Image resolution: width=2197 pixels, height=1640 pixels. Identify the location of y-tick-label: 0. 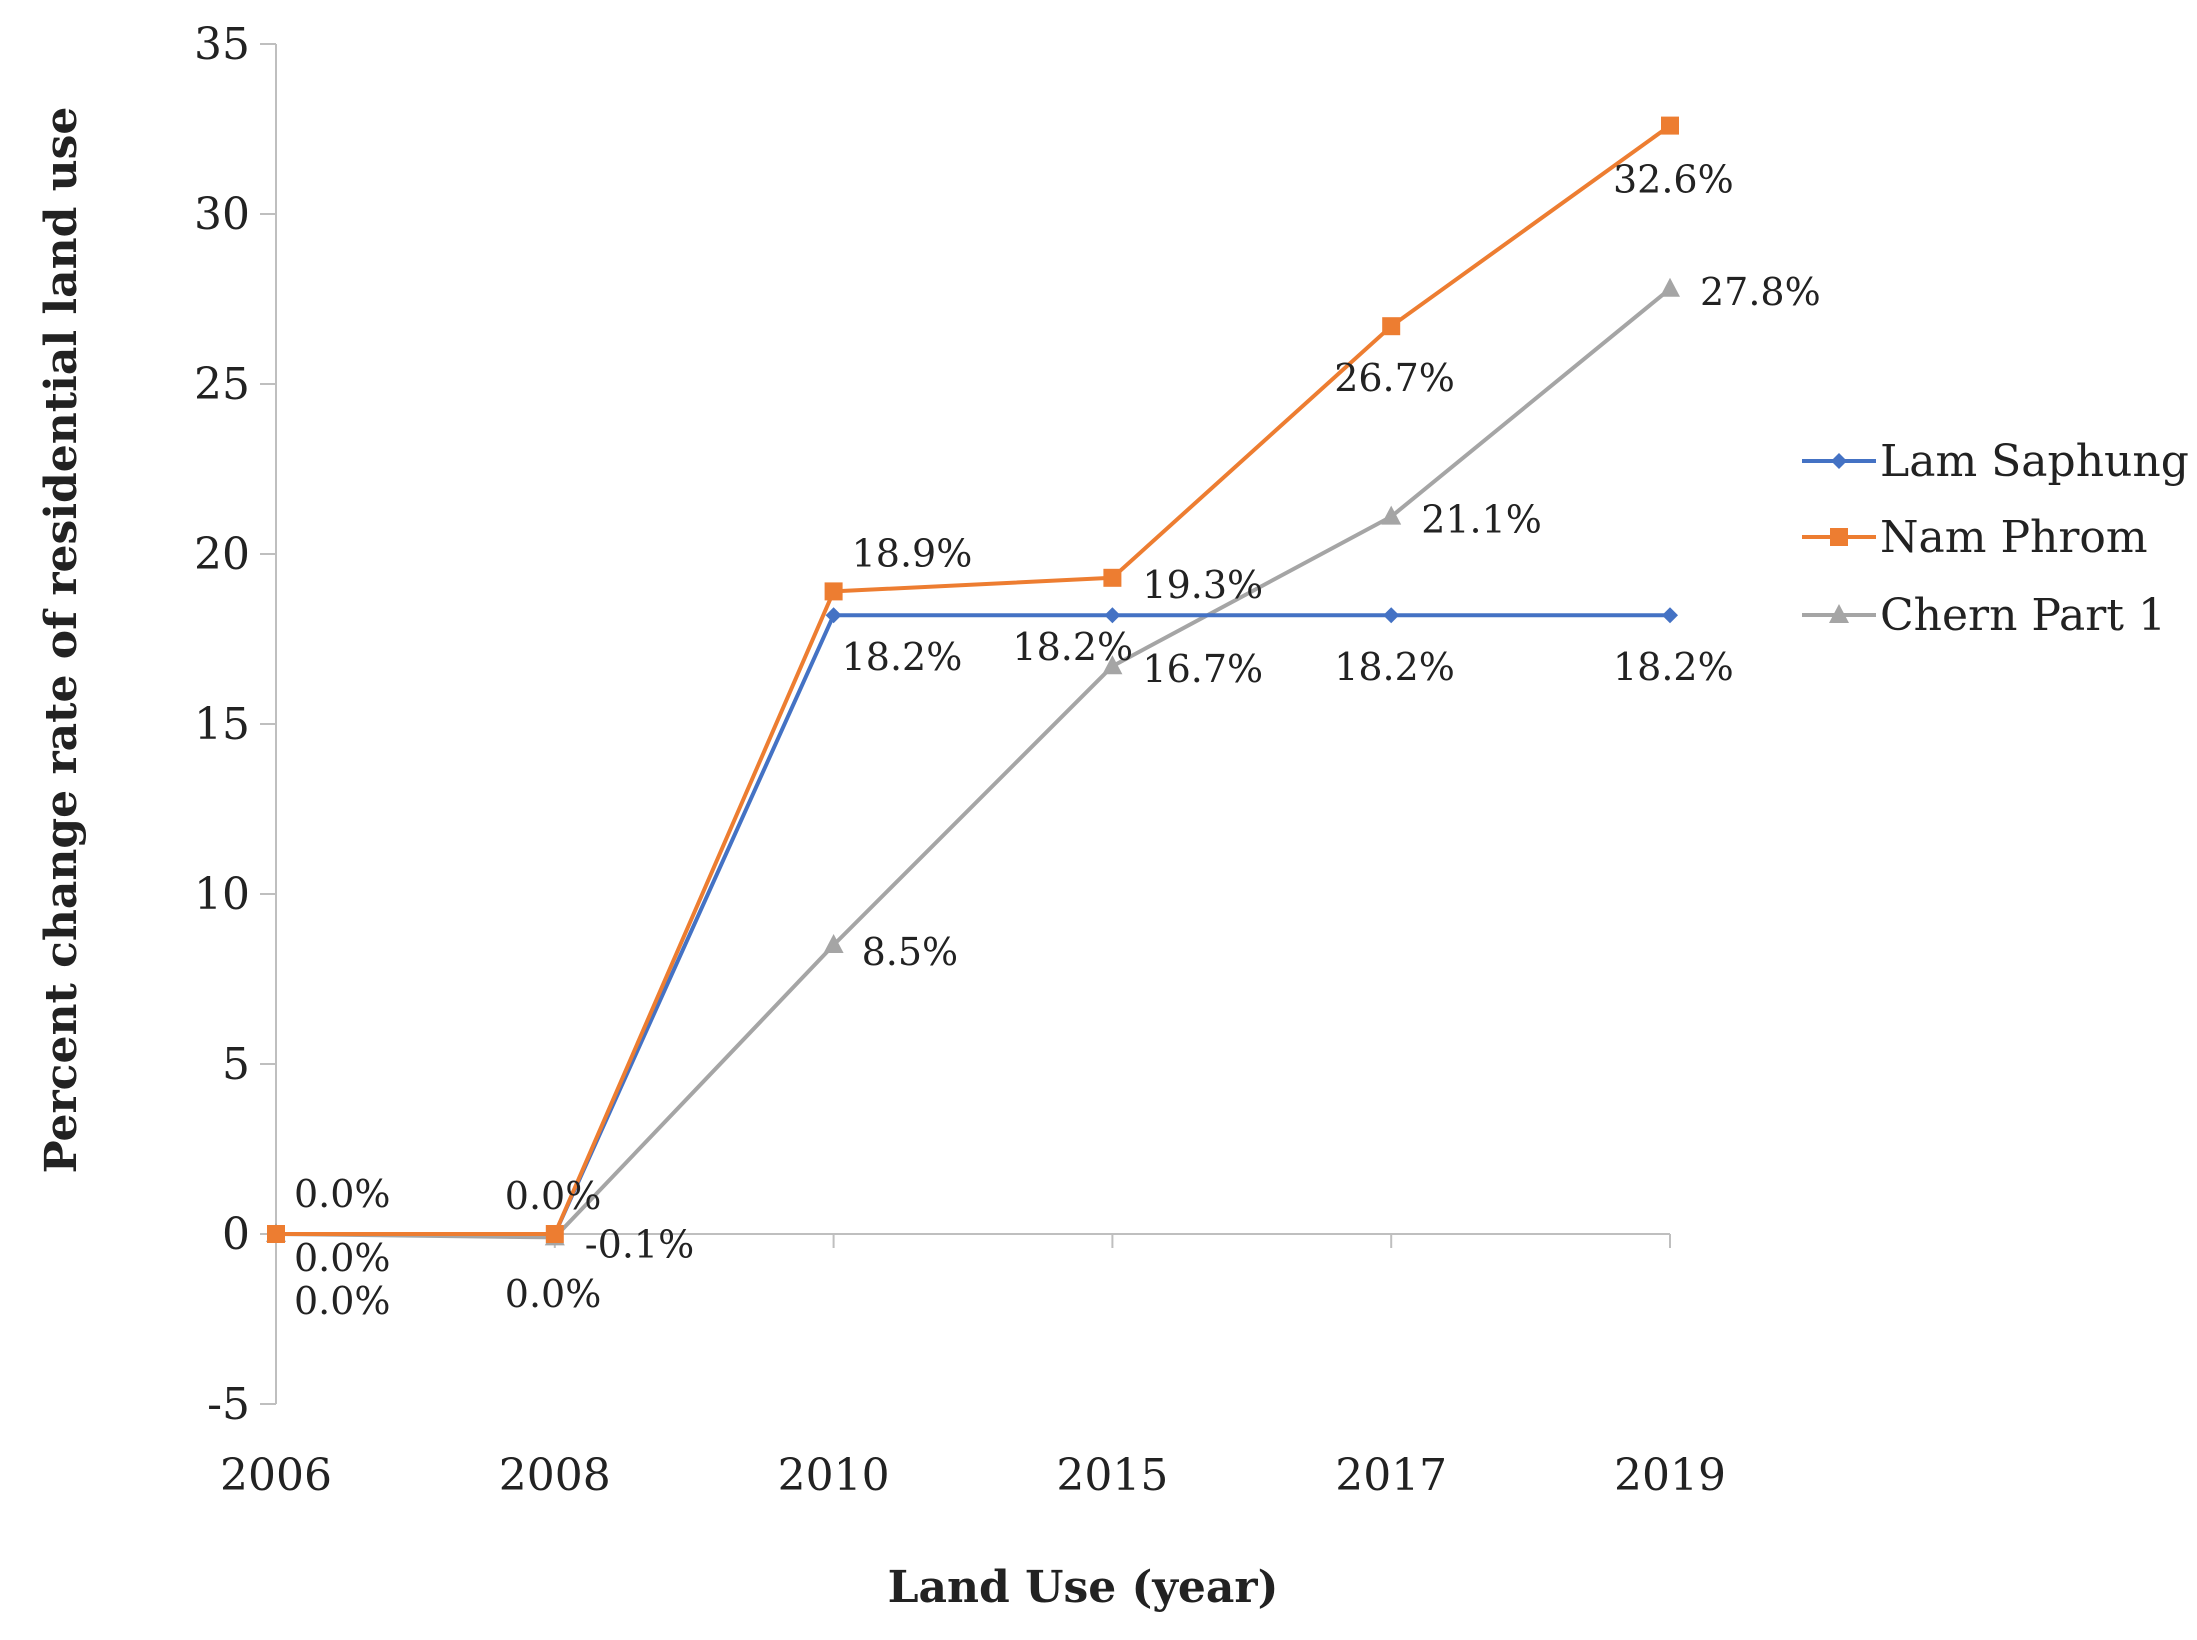
(236, 1234).